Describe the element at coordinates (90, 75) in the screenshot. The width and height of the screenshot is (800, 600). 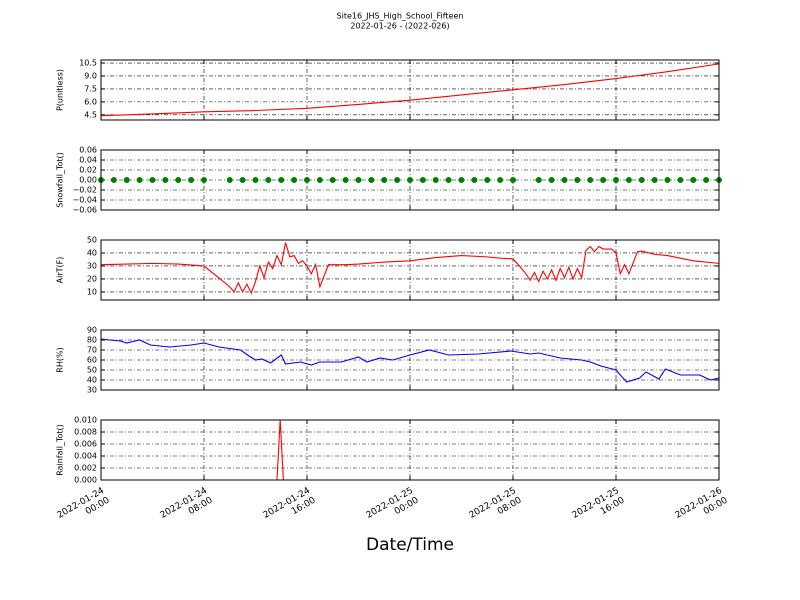
I see `y-tick-label: 9.0` at that location.